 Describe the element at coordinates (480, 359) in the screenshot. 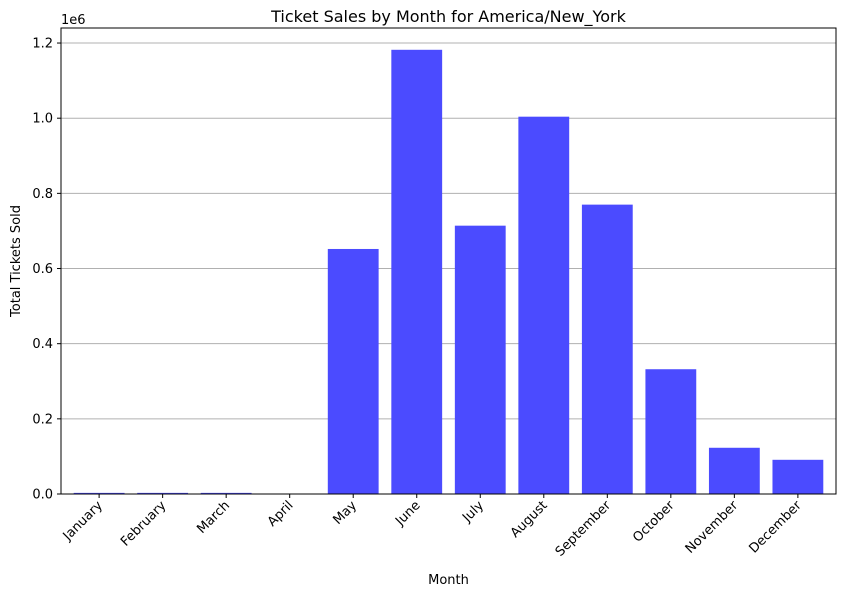

I see `bar-july` at that location.